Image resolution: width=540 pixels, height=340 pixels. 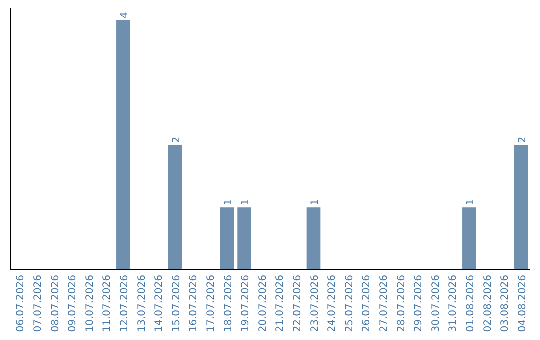 What do you see at coordinates (194, 303) in the screenshot?
I see `x-tick-label: 16.07.2026` at bounding box center [194, 303].